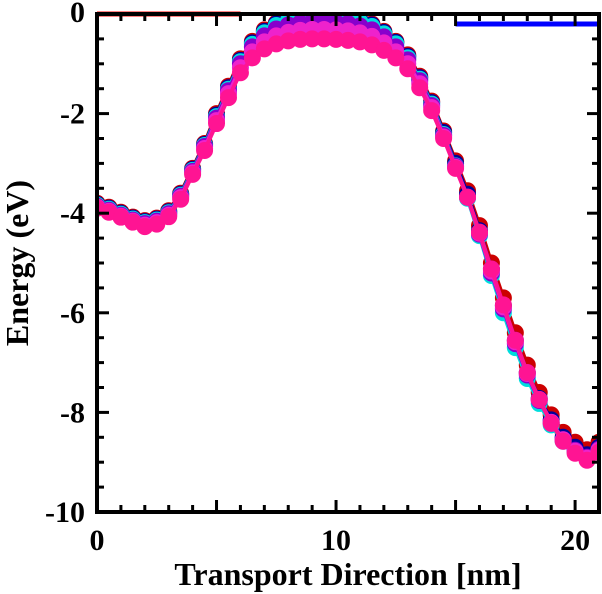  I want to click on y-tick-label: 0, so click(77, 14).